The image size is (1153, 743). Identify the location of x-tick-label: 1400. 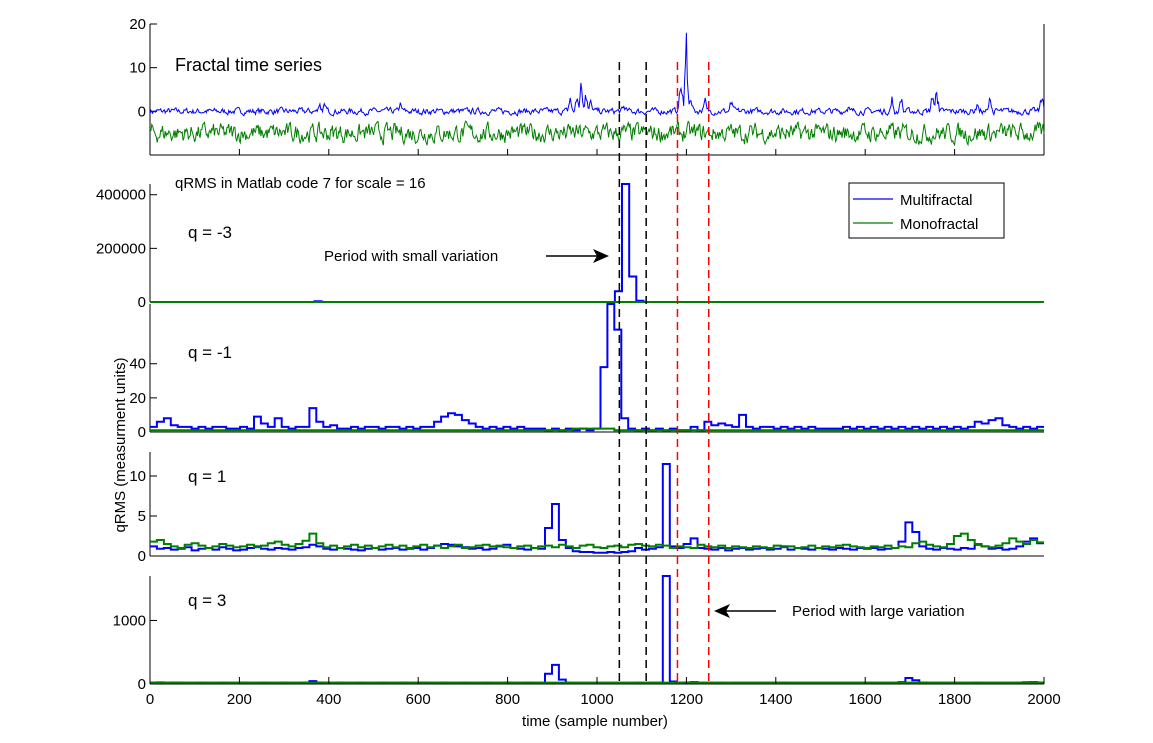
(775, 699).